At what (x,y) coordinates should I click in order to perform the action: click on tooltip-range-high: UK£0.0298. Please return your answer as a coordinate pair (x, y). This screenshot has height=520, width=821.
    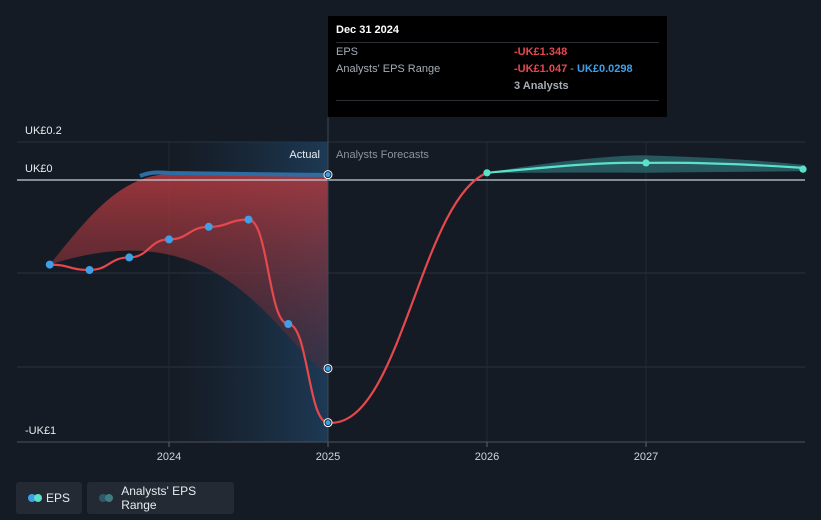
    Looking at the image, I should click on (604, 68).